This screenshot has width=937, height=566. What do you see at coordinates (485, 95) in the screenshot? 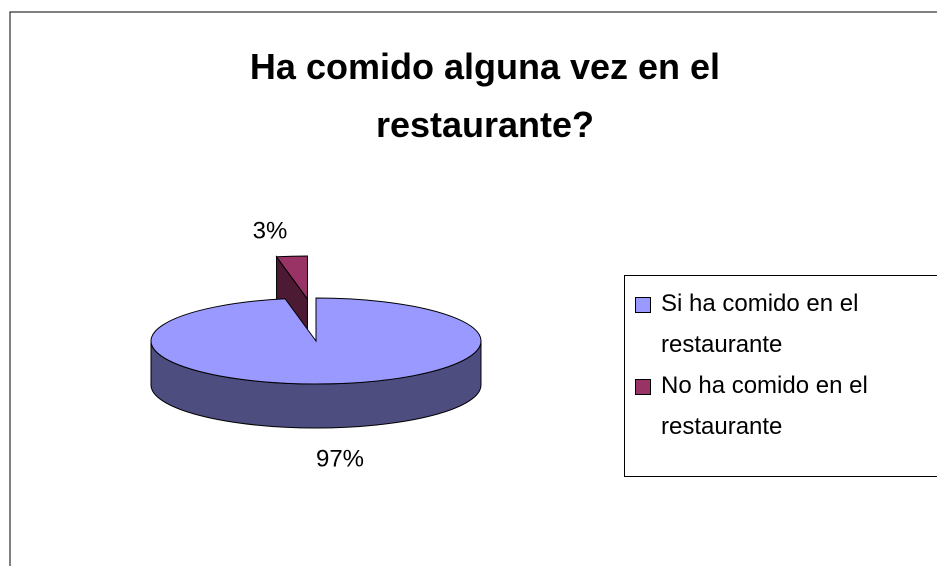
I see `chart-title: Ha comido alguna vez en el restaurante?` at bounding box center [485, 95].